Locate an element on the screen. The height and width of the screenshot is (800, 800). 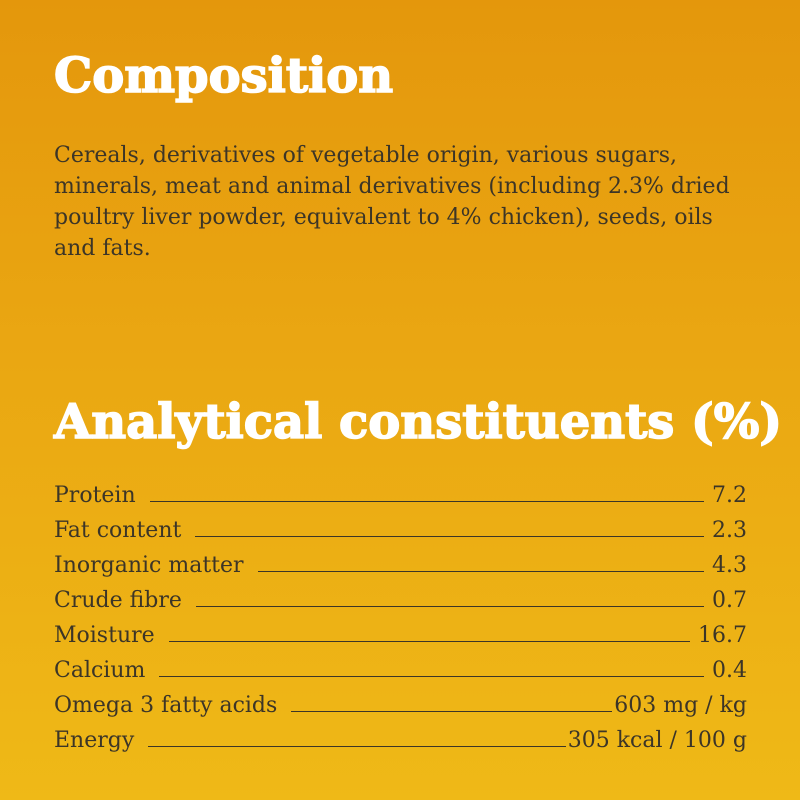
composition-heading: Composition is located at coordinates (223, 76).